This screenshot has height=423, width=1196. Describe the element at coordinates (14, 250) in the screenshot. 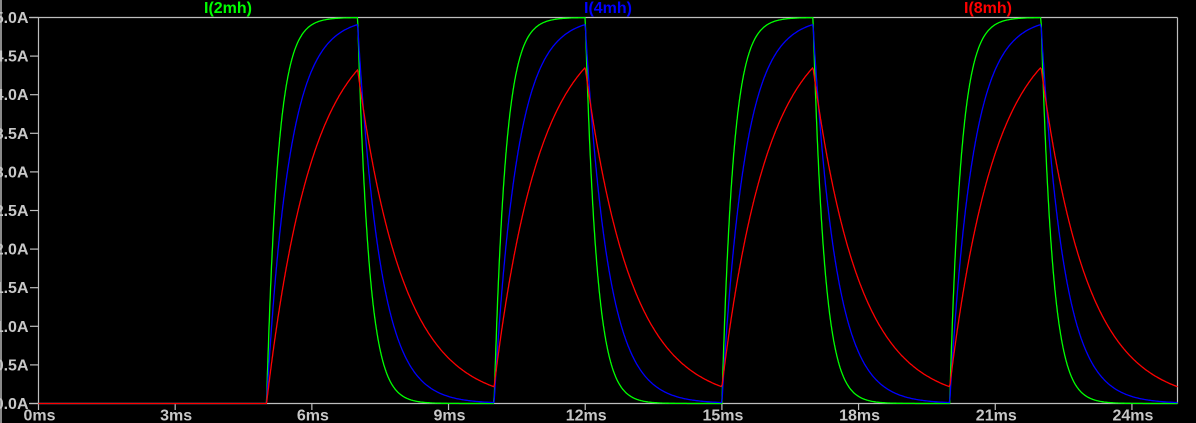

I see `y-axis-tick-label: 2.0A` at that location.